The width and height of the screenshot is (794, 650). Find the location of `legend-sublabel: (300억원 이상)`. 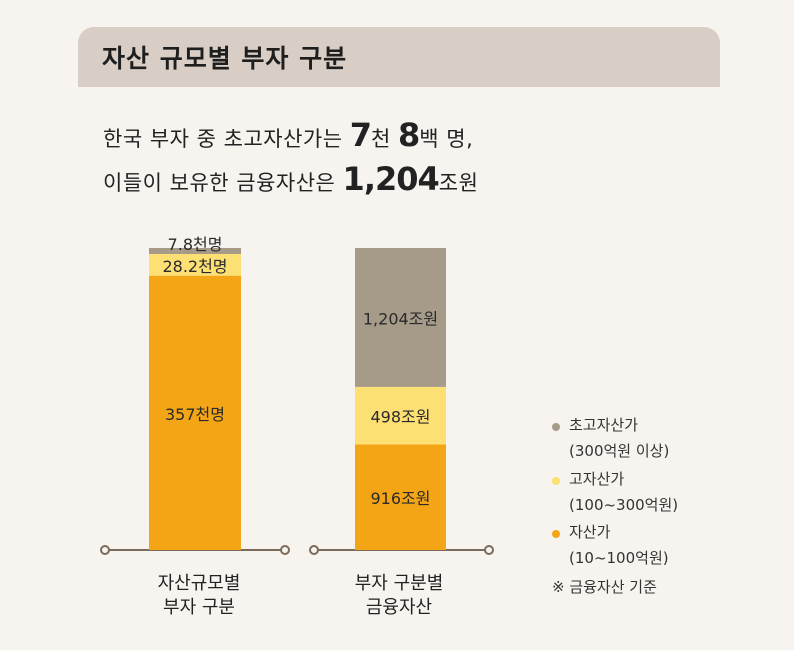

legend-sublabel: (300억원 이상) is located at coordinates (619, 451).